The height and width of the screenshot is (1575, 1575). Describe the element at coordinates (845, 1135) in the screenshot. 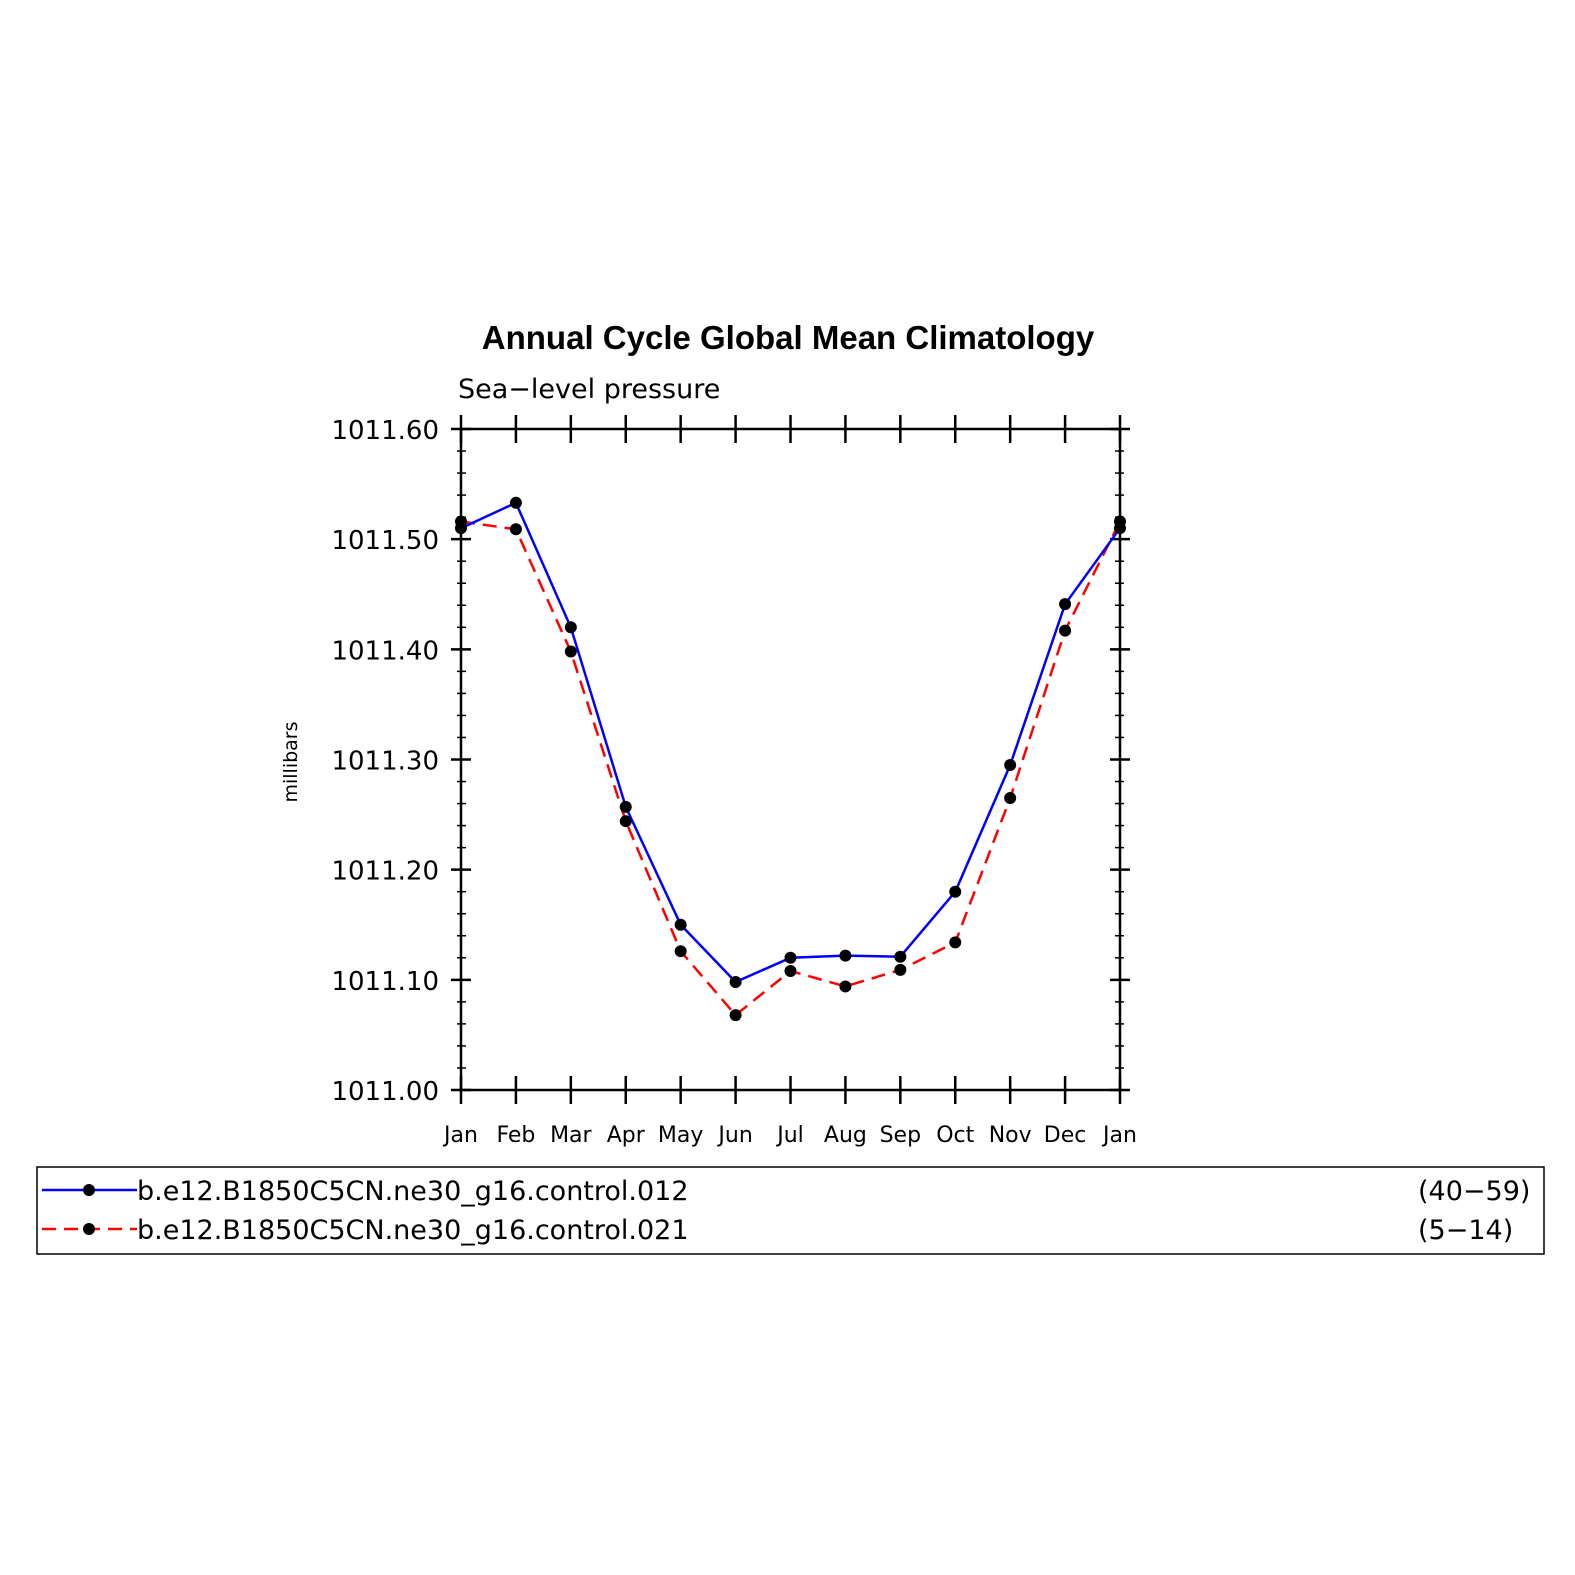

I see `x-tick-label: Aug` at that location.